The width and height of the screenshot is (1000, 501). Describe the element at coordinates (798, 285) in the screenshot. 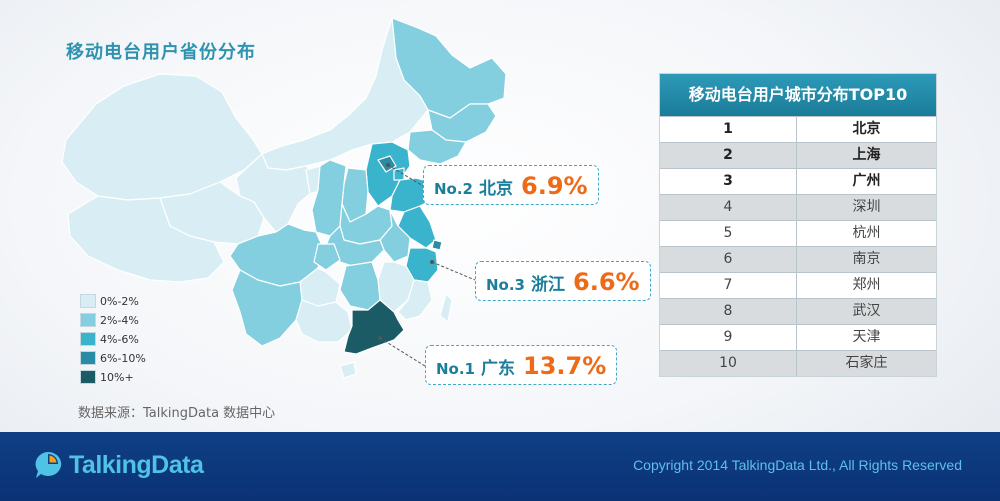

I see `table-row: 7 郑州` at that location.